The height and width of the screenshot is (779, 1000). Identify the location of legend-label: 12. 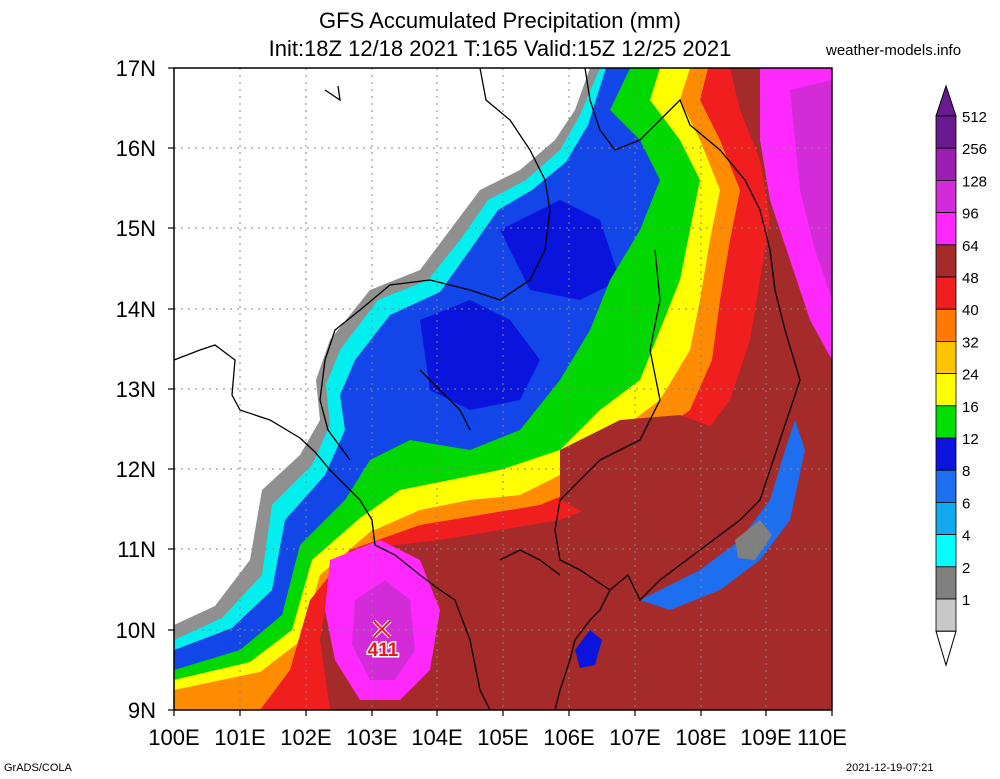
(970, 439).